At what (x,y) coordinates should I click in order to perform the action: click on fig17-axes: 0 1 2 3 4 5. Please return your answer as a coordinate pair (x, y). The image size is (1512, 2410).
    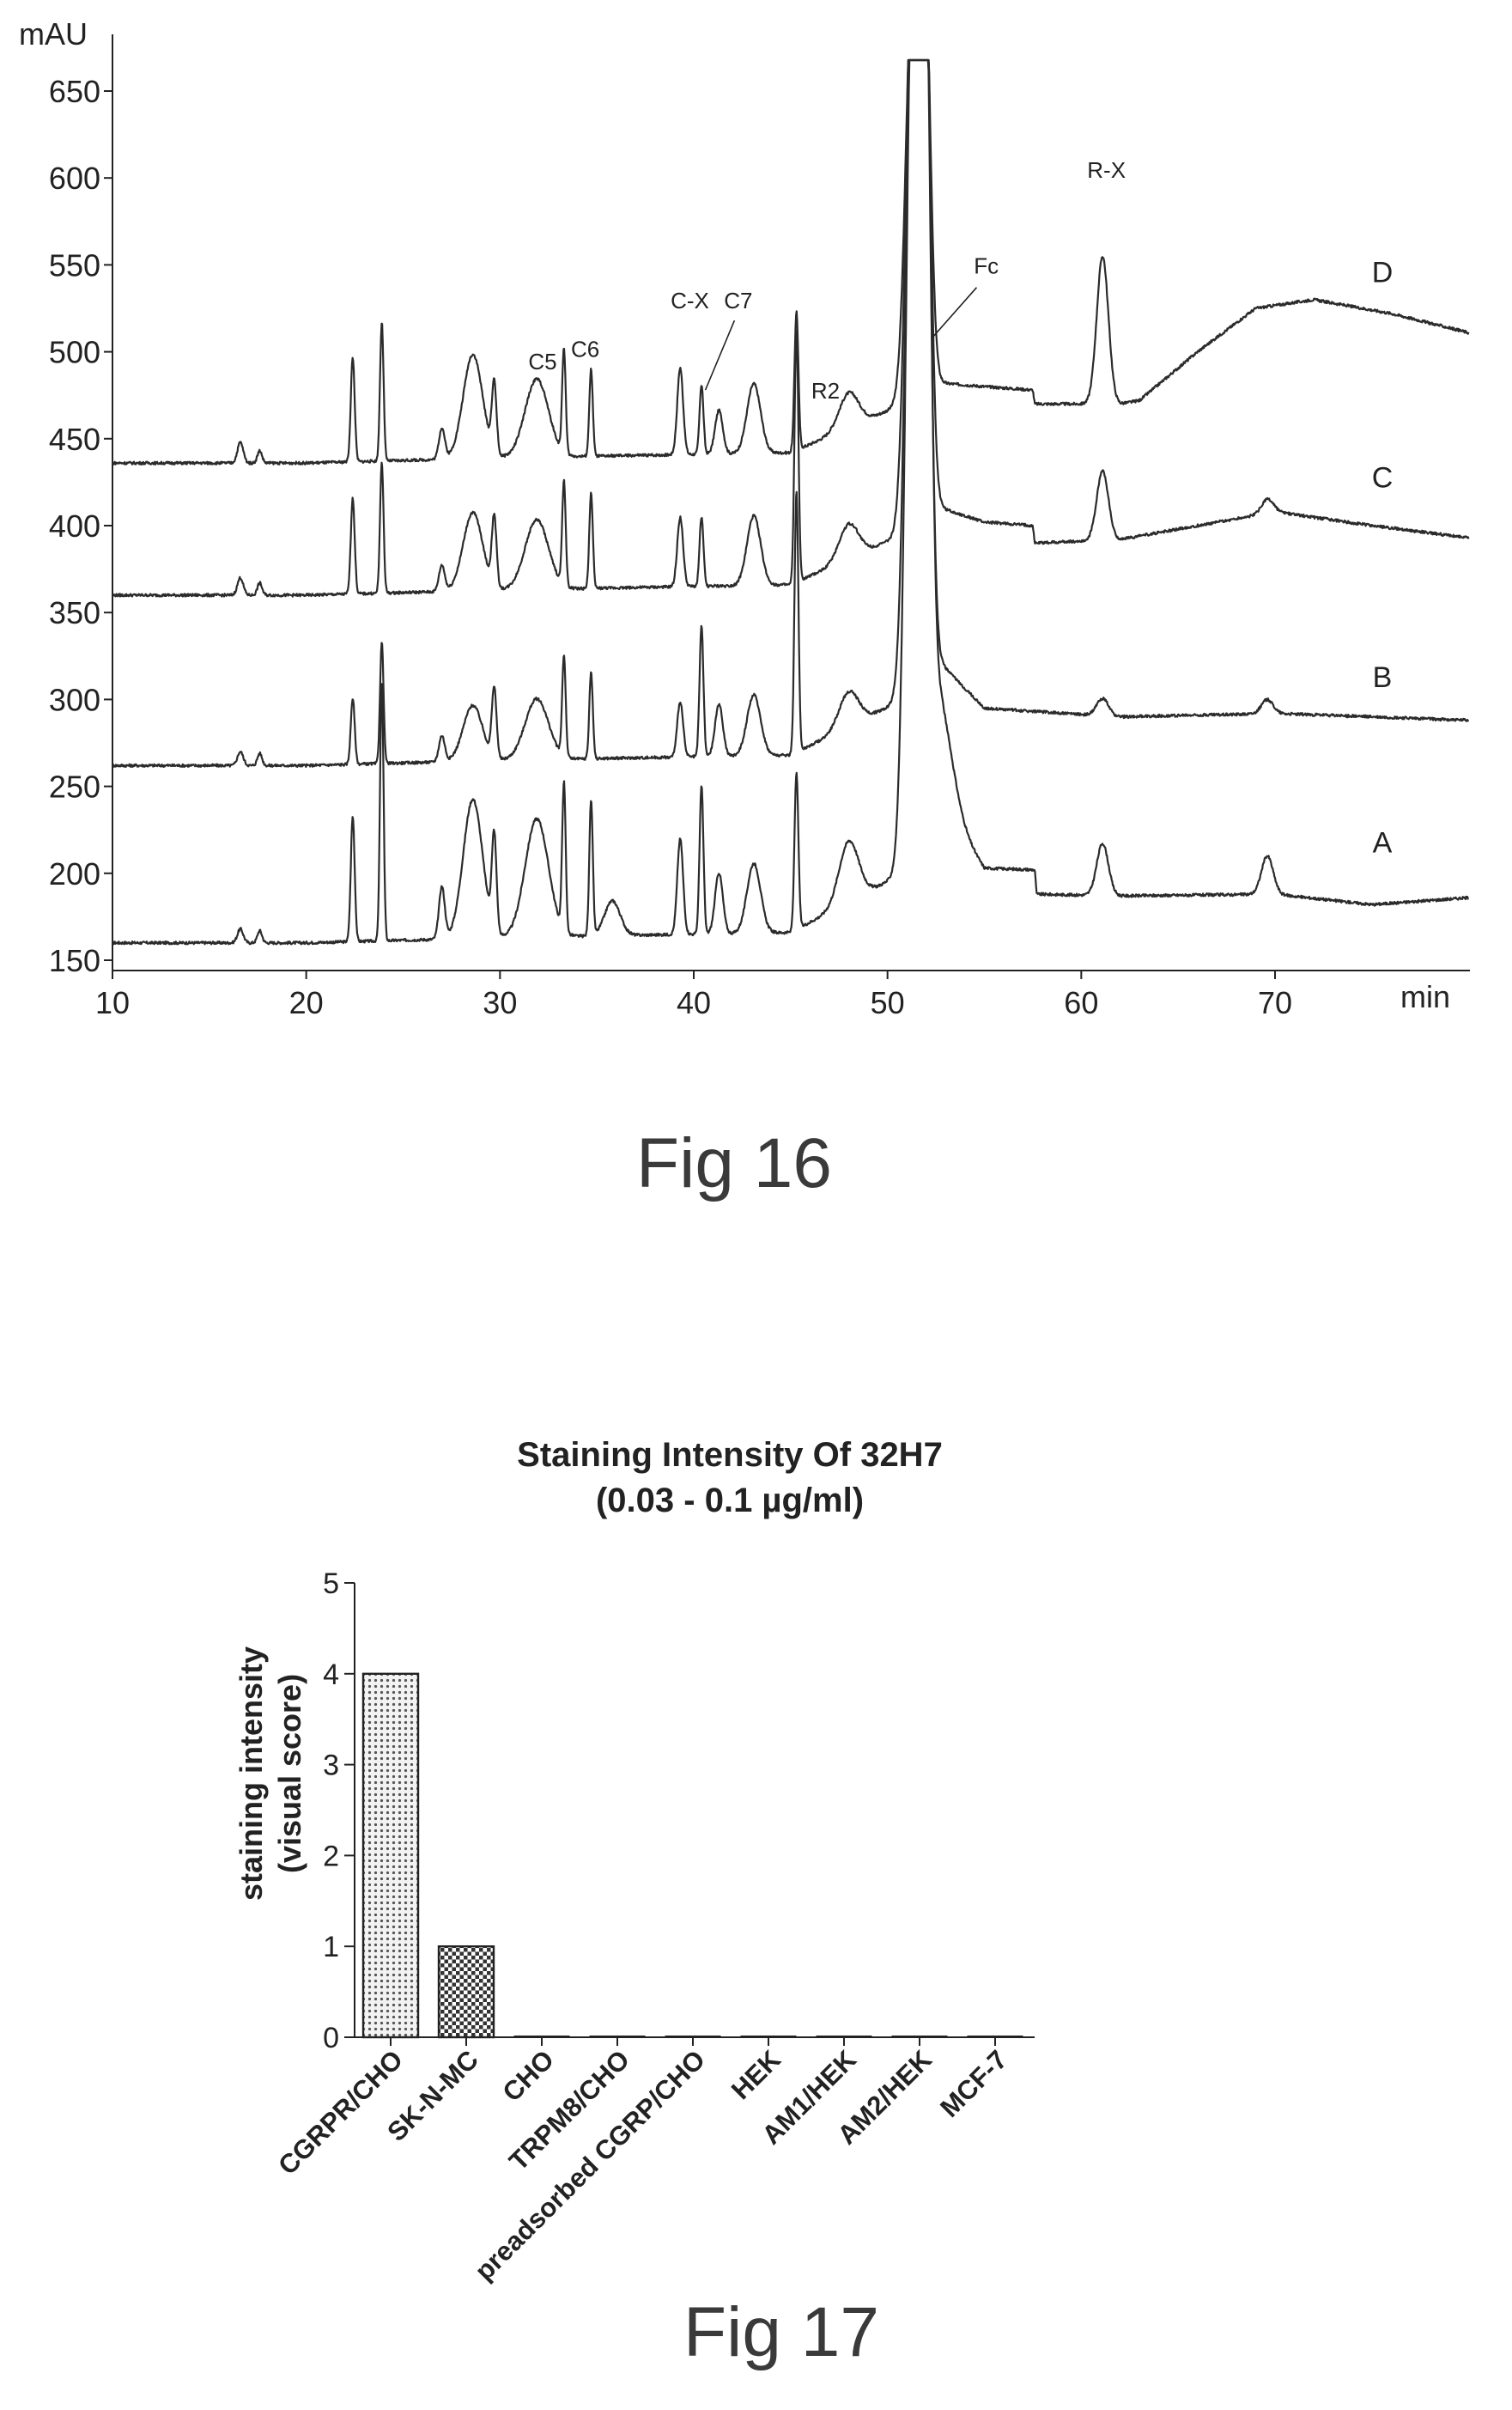
    Looking at the image, I should click on (679, 1811).